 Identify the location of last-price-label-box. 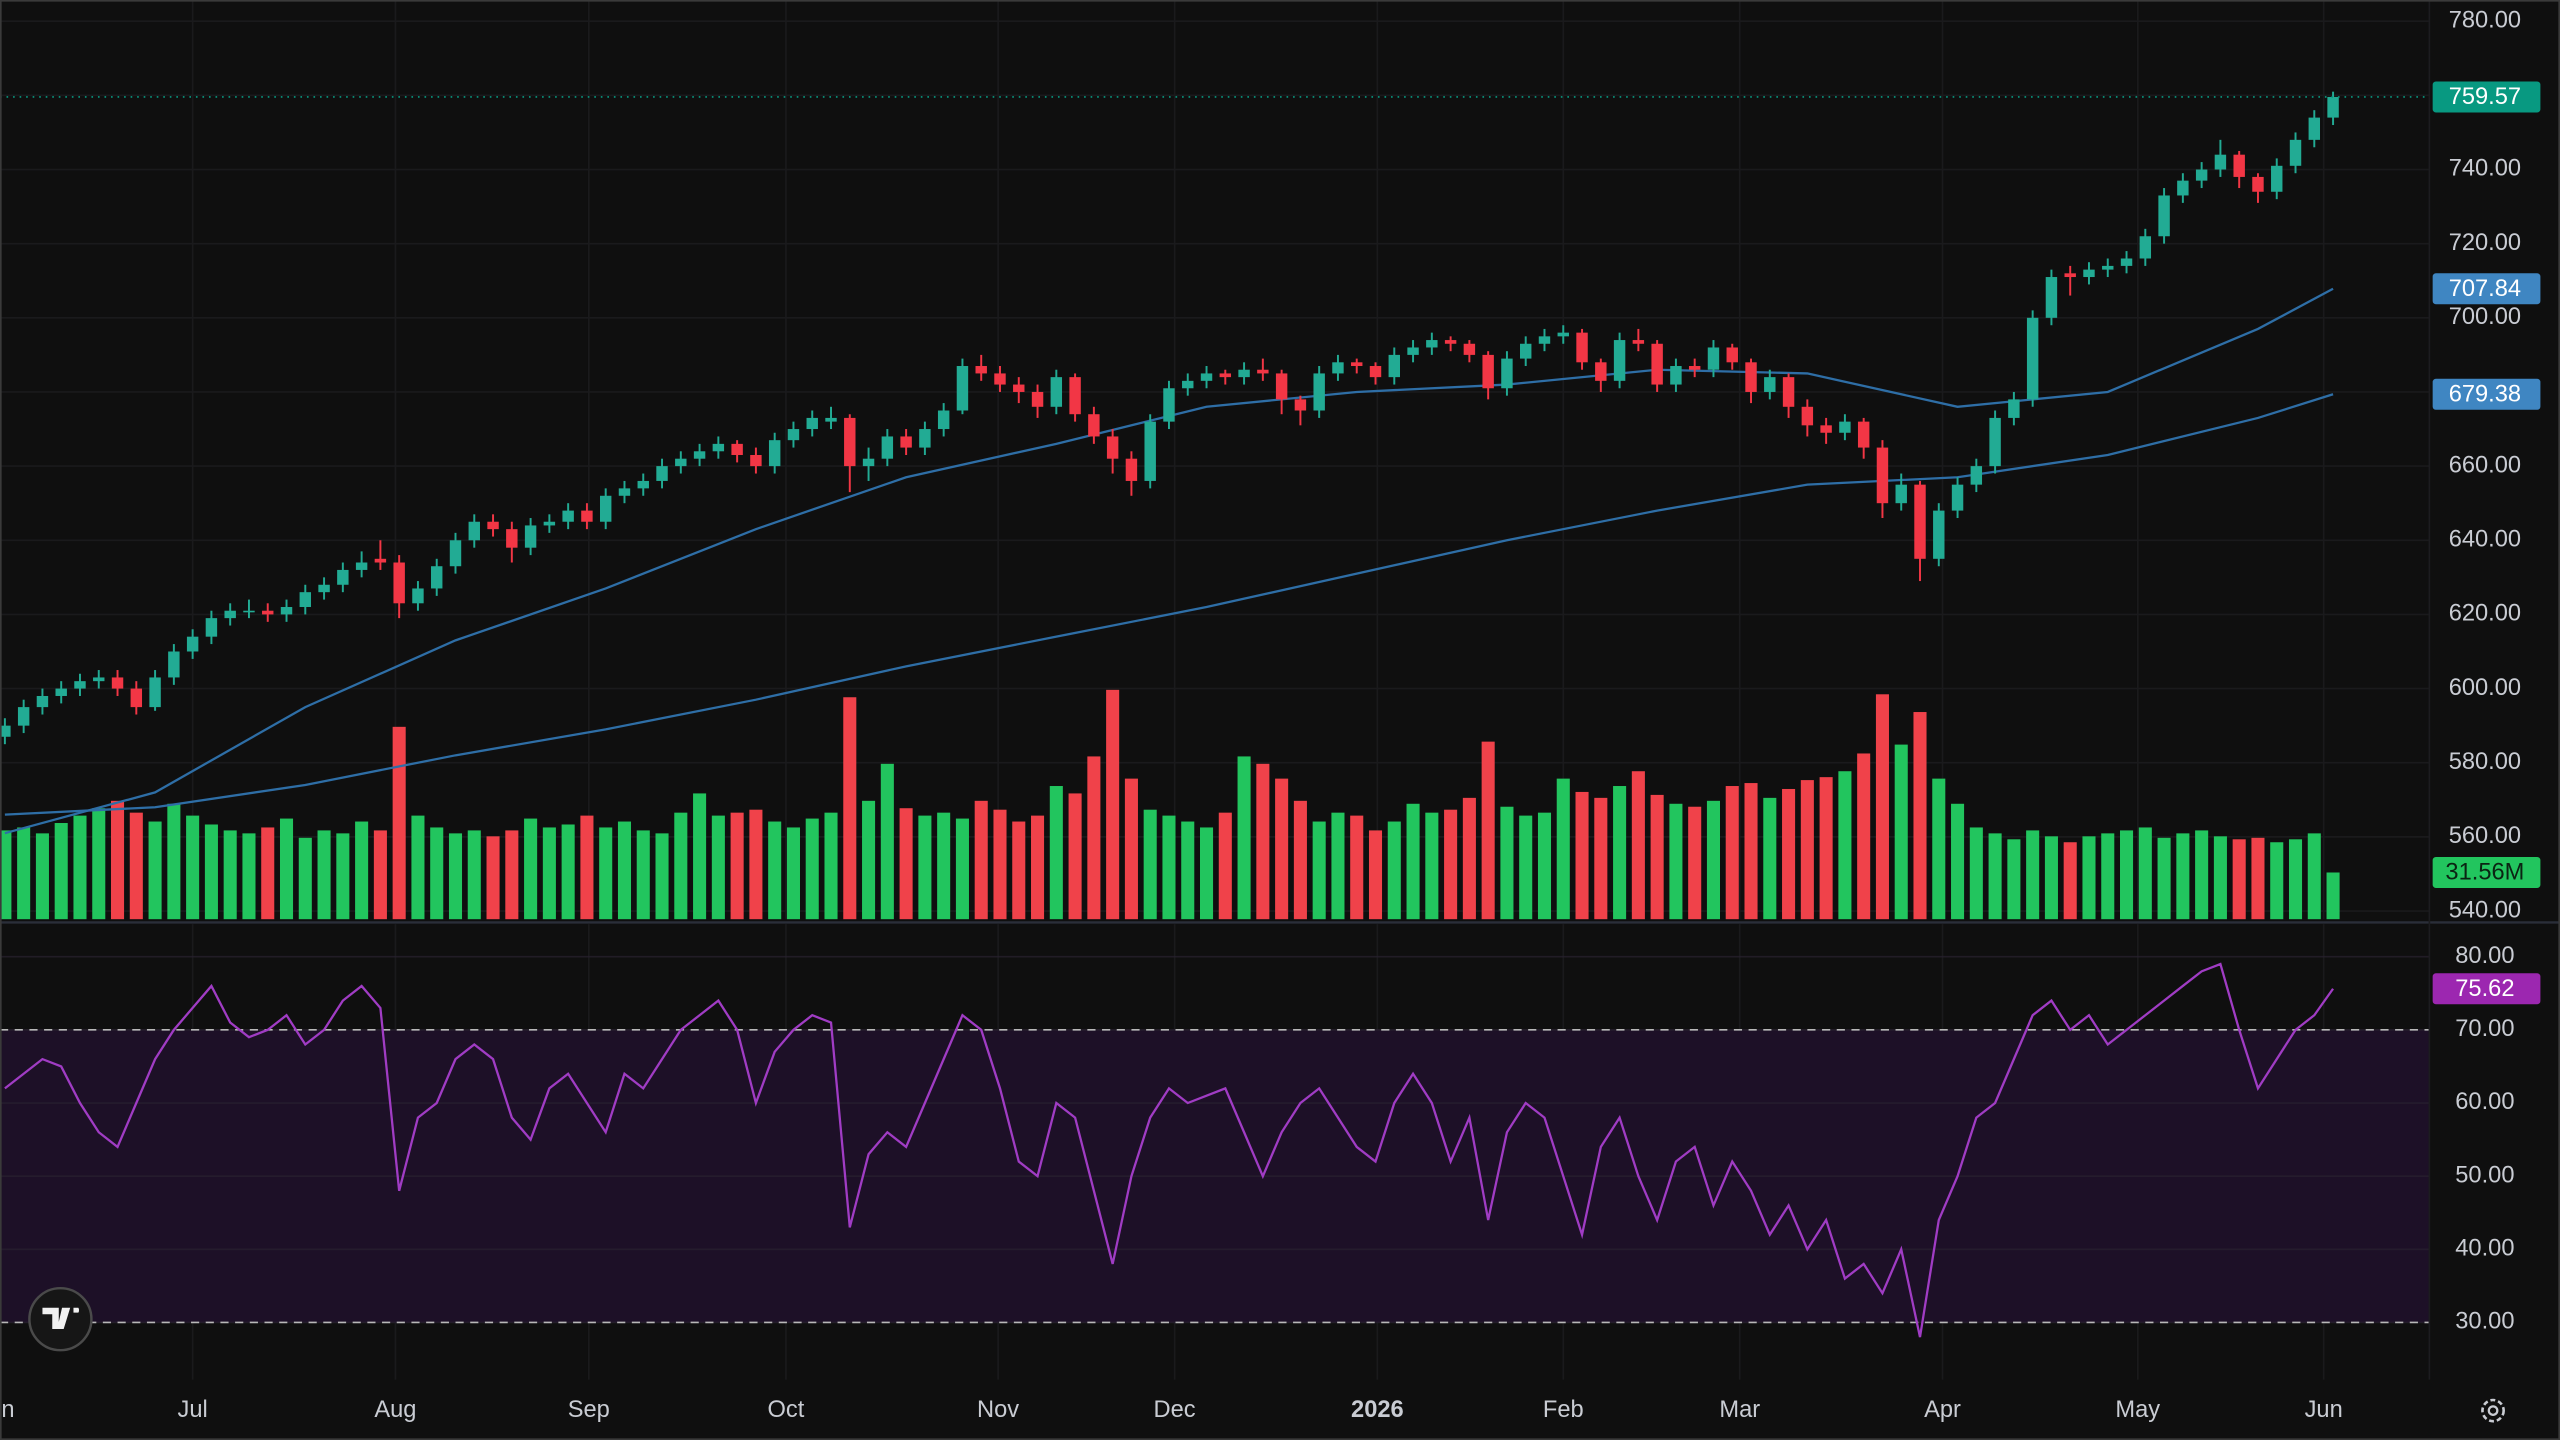
(2486, 97).